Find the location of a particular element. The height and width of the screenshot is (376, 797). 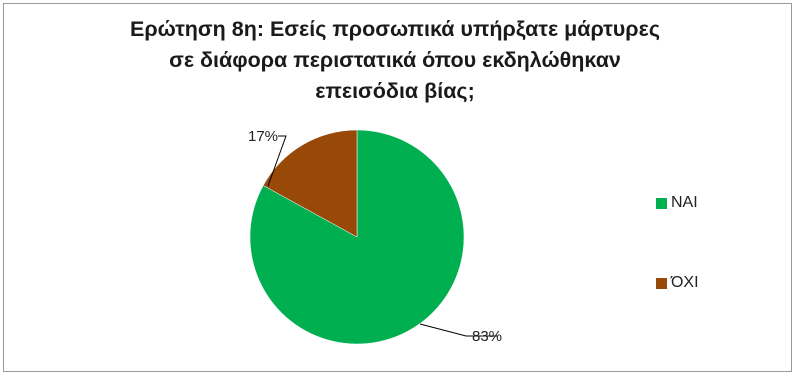

legend-item-no: ΌΧΙ is located at coordinates (677, 283).